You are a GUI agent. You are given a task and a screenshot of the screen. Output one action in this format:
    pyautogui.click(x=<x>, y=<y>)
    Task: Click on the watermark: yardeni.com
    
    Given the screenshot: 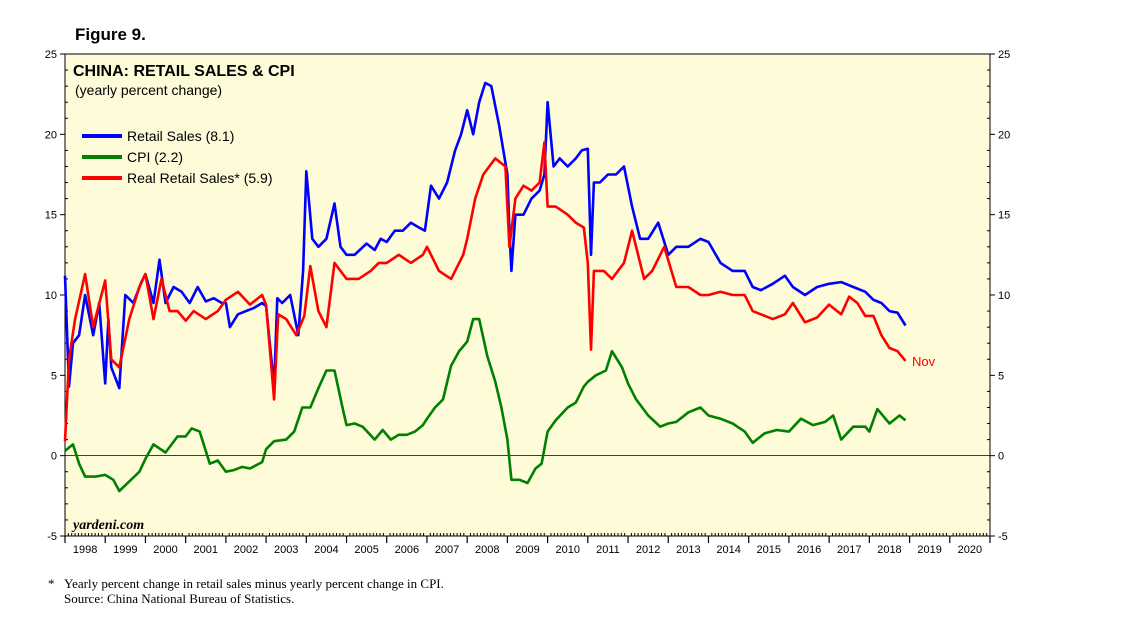 What is the action you would take?
    pyautogui.click(x=107, y=525)
    